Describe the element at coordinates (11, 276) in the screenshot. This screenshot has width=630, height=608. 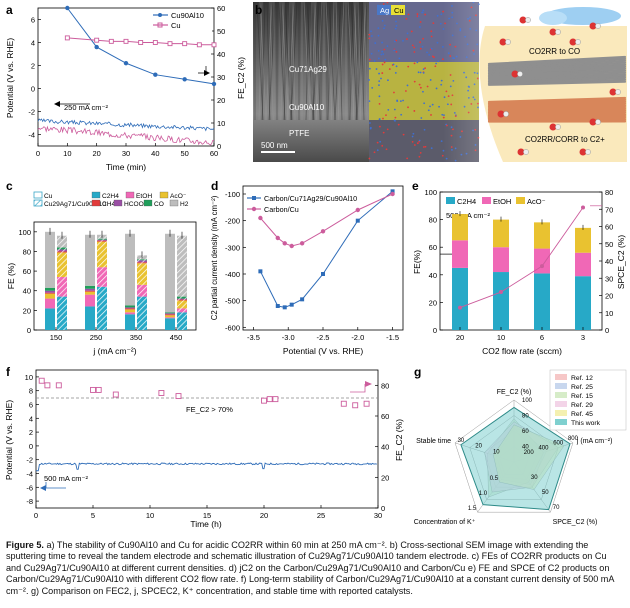
I see `y-axis-label: FE (%)` at that location.